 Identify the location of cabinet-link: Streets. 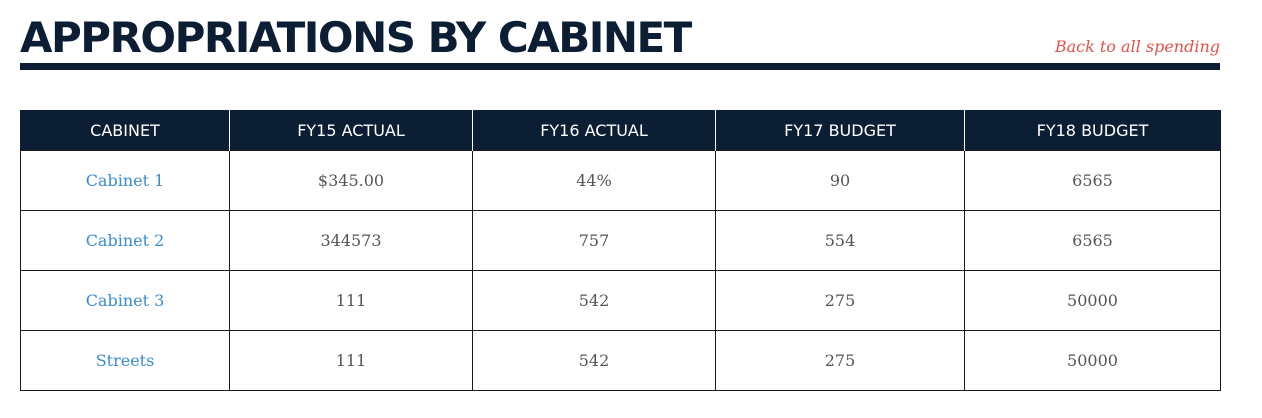
(125, 360).